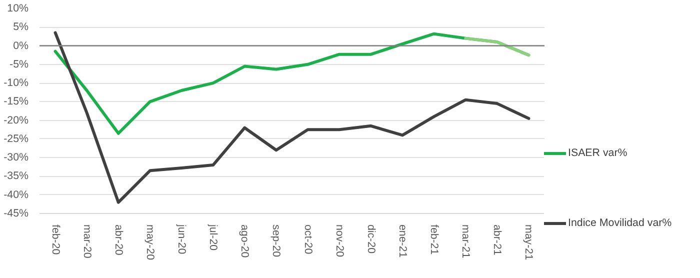  Describe the element at coordinates (17, 138) in the screenshot. I see `y-tick-label: -25%` at that location.